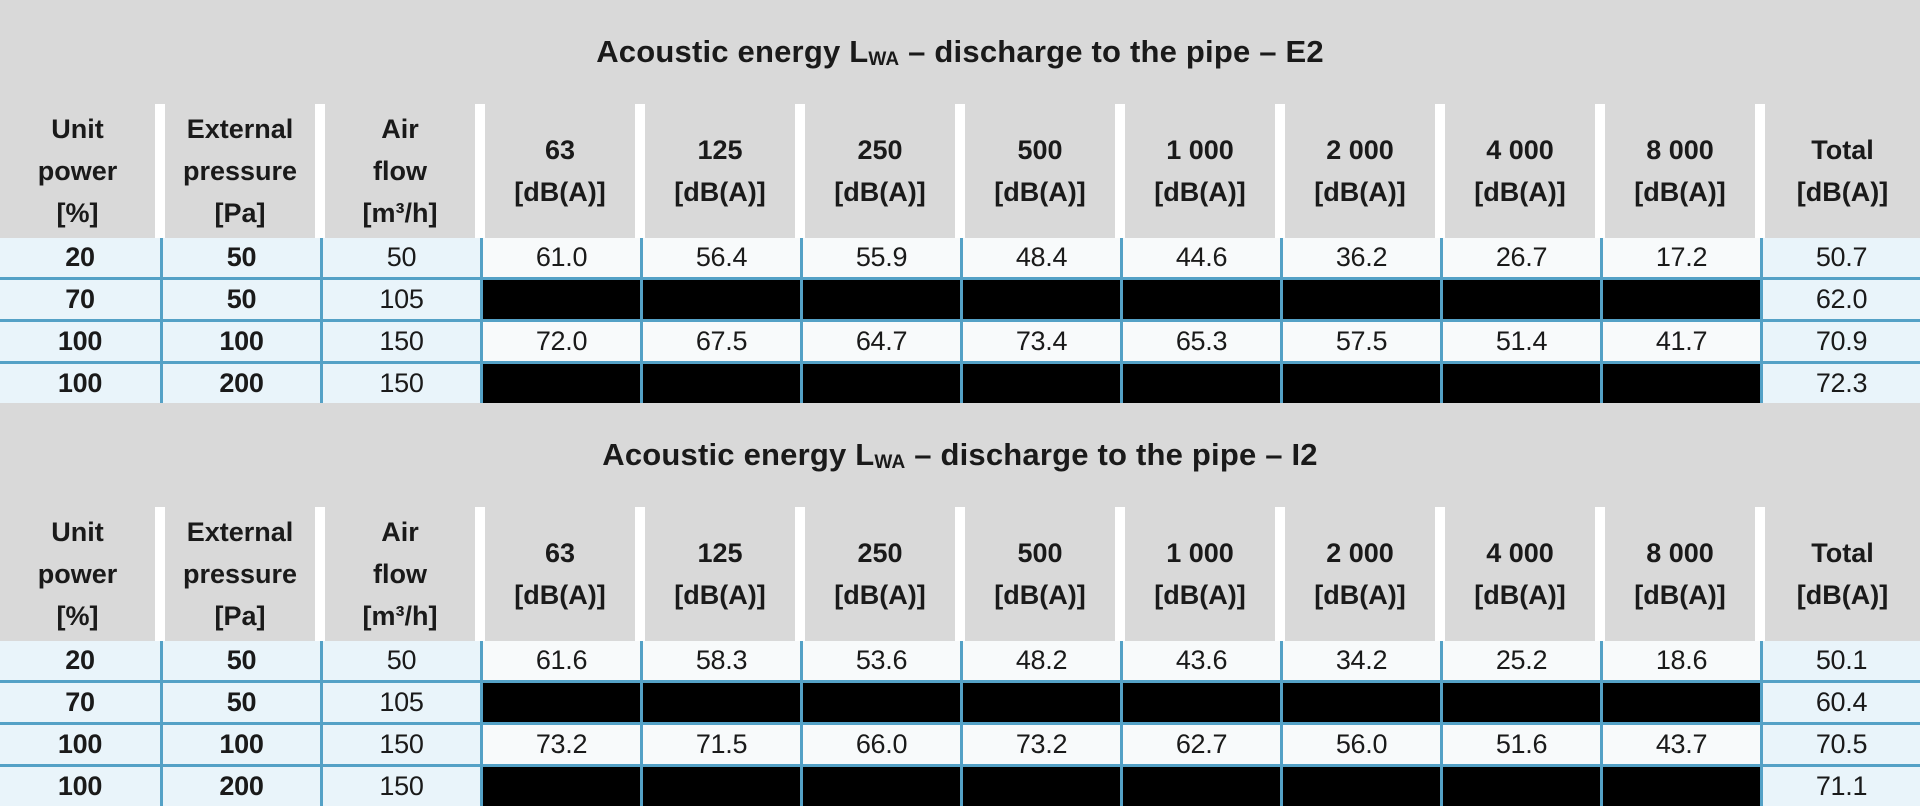 This screenshot has height=806, width=1920. Describe the element at coordinates (884, 59) in the screenshot. I see `table-title-subscript: WA` at that location.